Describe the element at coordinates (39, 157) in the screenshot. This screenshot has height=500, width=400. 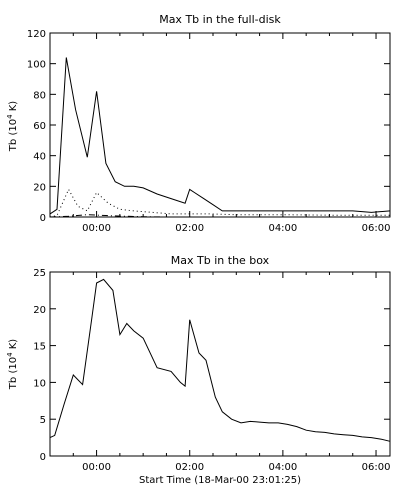
I see `y-tick-label: 40` at that location.